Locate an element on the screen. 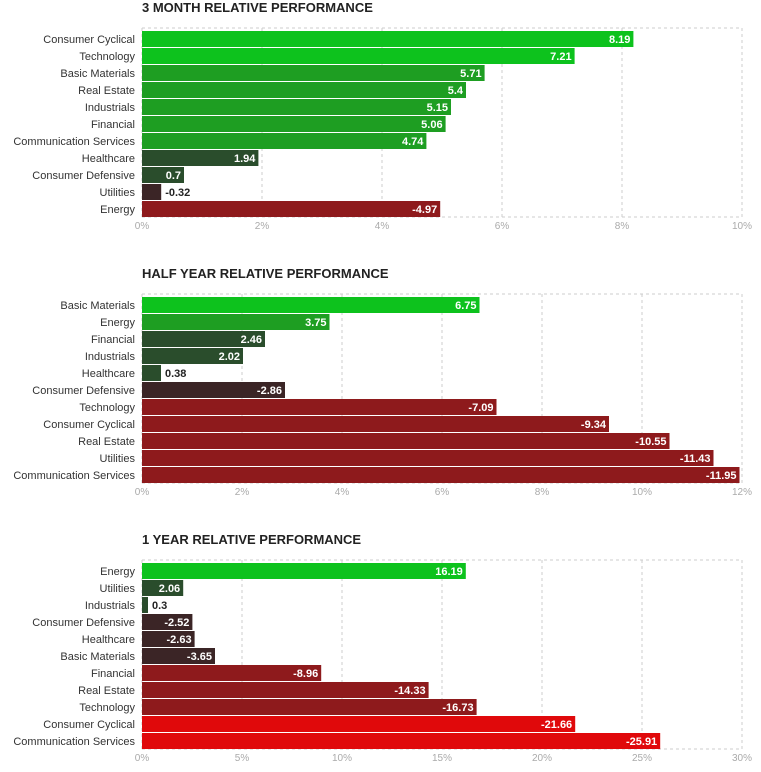 This screenshot has height=772, width=761. value-label: 2.02 is located at coordinates (229, 357).